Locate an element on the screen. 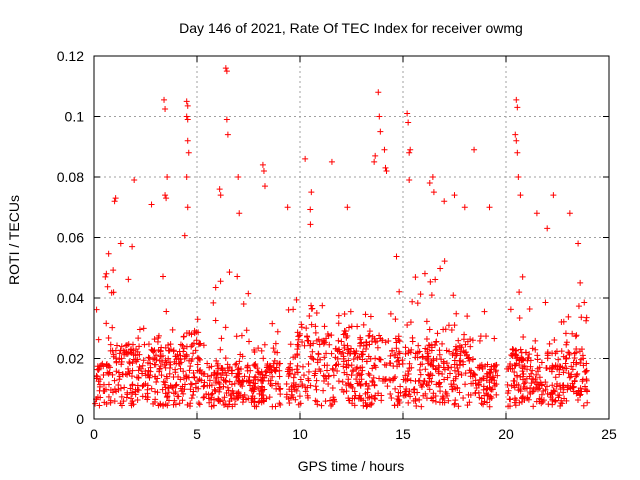 This screenshot has height=480, width=640. x-tick-label: 15 is located at coordinates (403, 434).